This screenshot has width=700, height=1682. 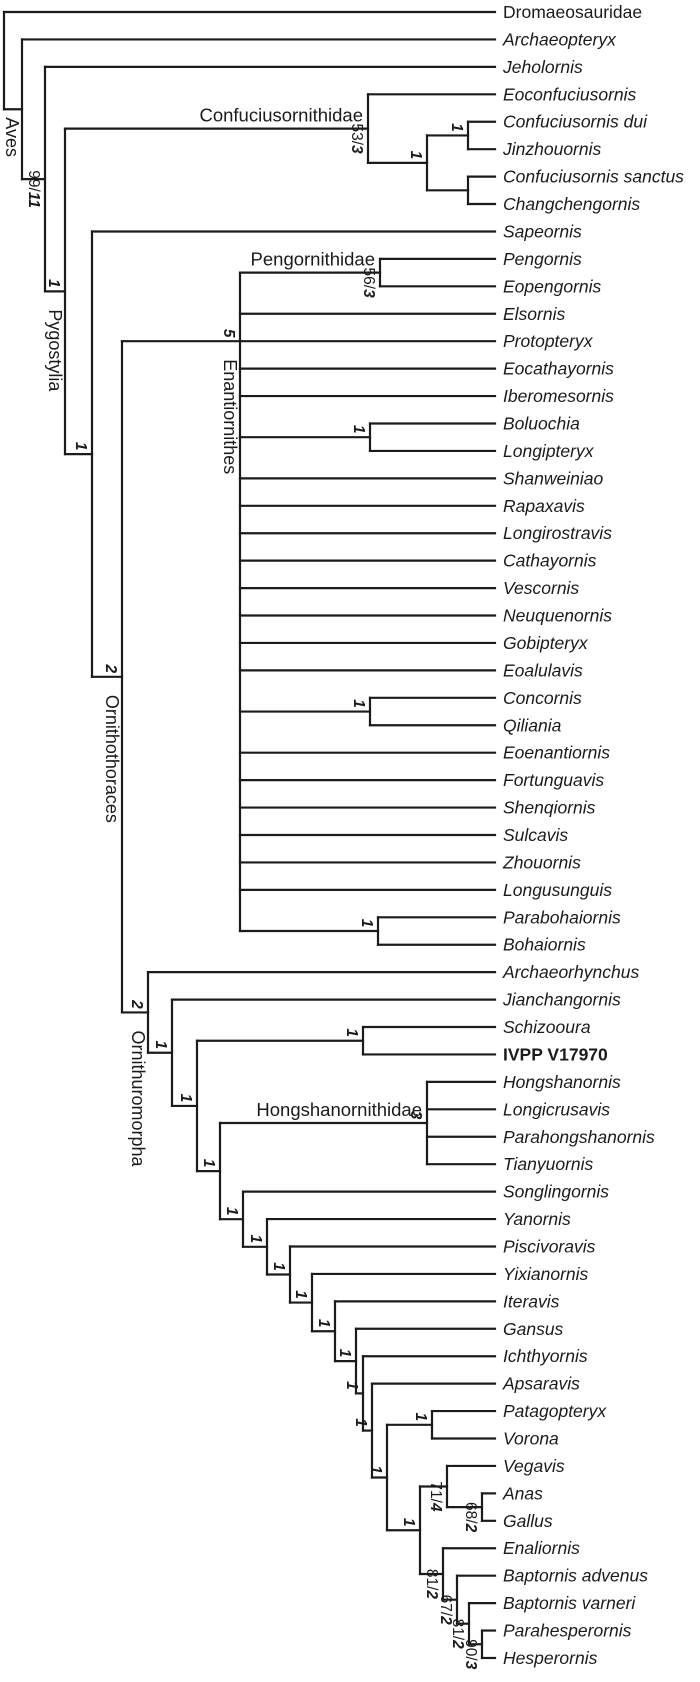 I want to click on taxon-label: Eoenantiornis, so click(x=556, y=753).